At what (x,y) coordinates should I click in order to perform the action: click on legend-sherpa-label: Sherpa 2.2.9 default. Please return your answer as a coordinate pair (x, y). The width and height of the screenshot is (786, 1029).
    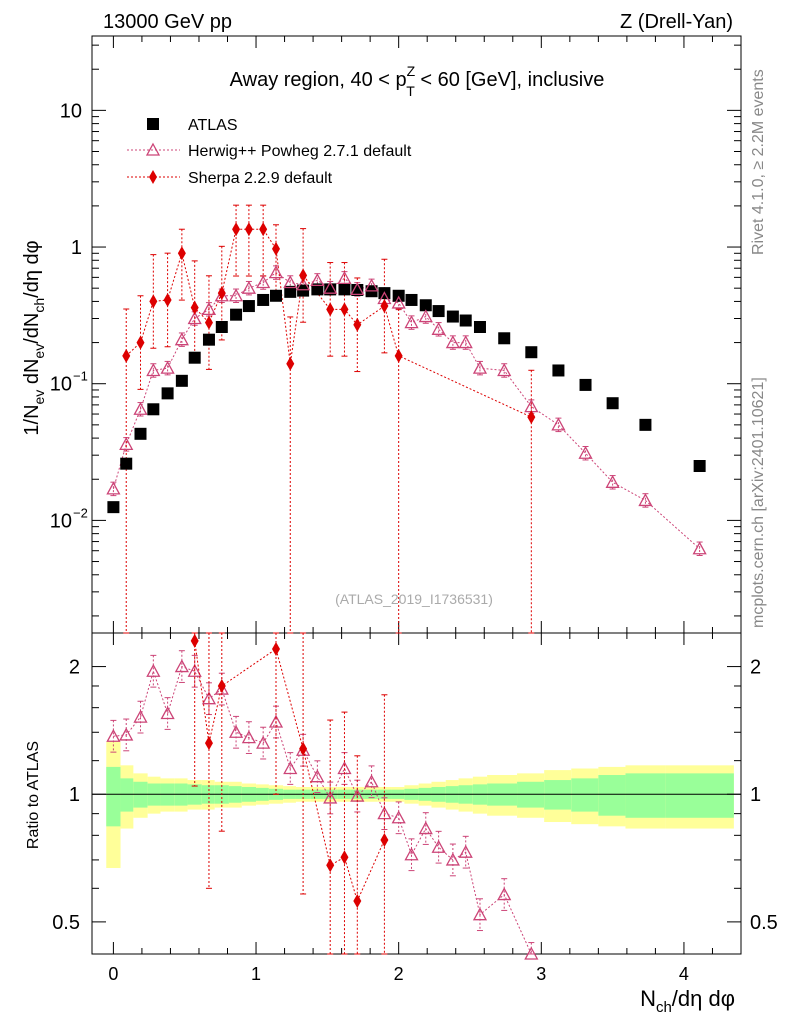
    Looking at the image, I should click on (260, 178).